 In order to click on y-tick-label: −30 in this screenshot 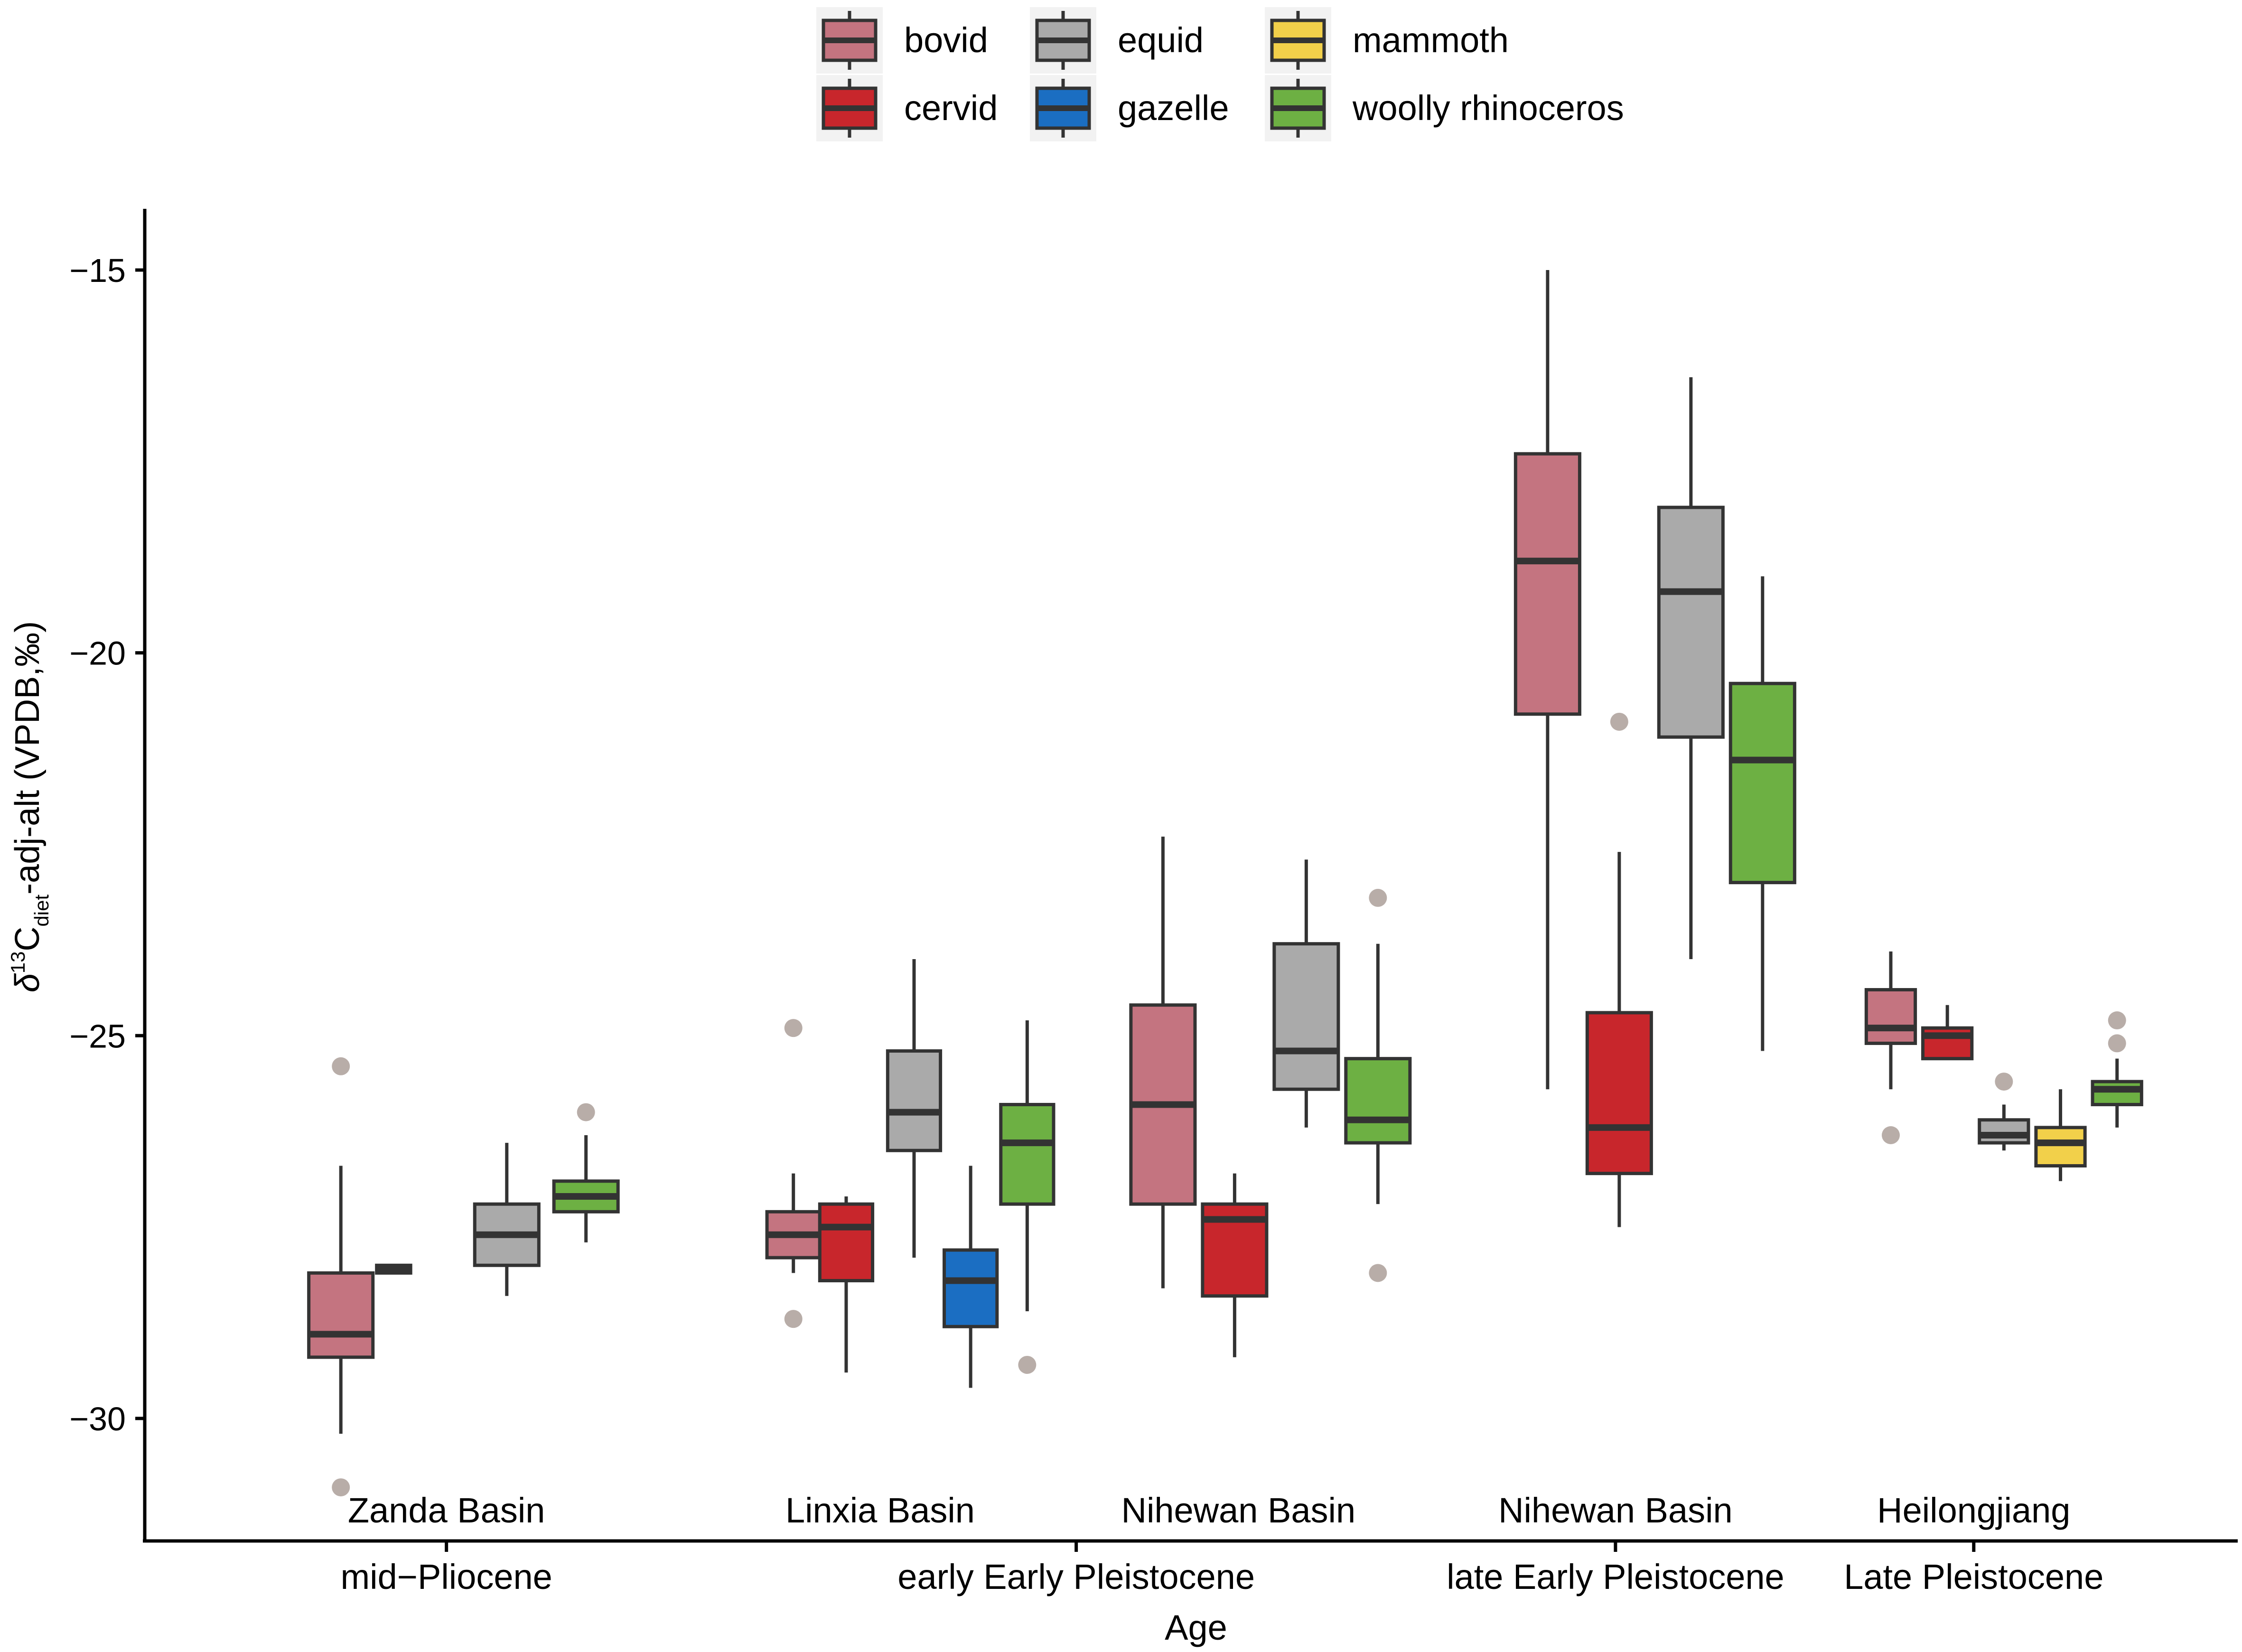, I will do `click(98, 1419)`.